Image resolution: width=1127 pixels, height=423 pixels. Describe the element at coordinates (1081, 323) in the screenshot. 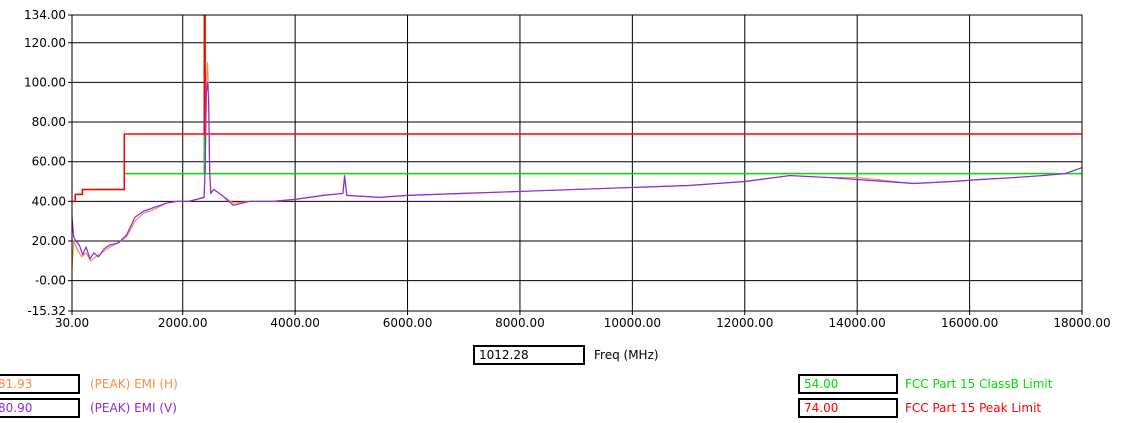

I see `x-tick-label: 18000.00` at that location.